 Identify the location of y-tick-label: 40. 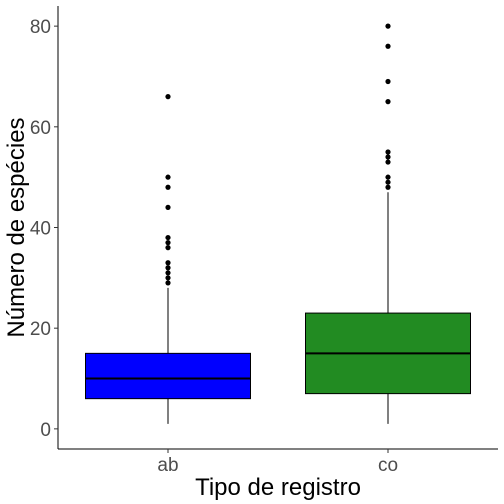
(40, 229).